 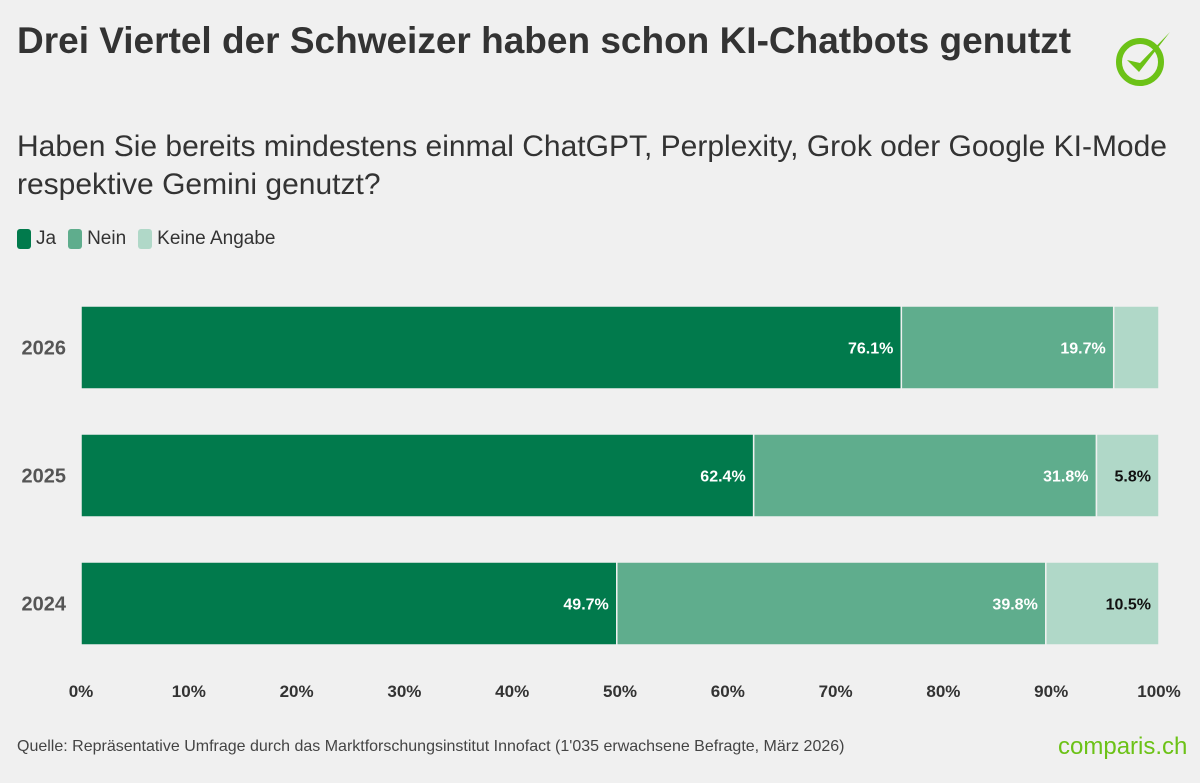 What do you see at coordinates (404, 691) in the screenshot?
I see `x-tick-label: 30%` at bounding box center [404, 691].